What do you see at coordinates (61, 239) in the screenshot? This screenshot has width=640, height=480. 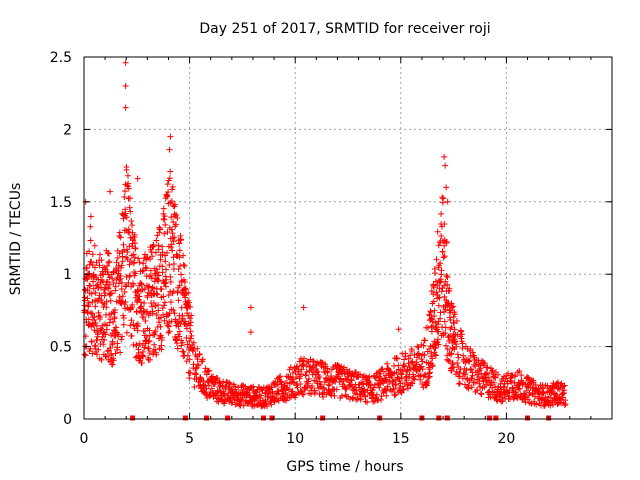 I see `y-tick-labels: 0 0.5 1 1.5 2 2.5` at bounding box center [61, 239].